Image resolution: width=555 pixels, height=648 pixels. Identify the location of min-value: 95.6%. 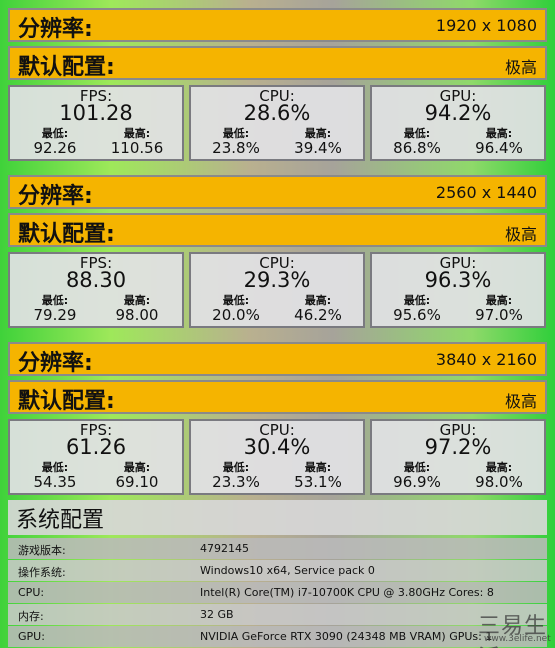
(417, 315).